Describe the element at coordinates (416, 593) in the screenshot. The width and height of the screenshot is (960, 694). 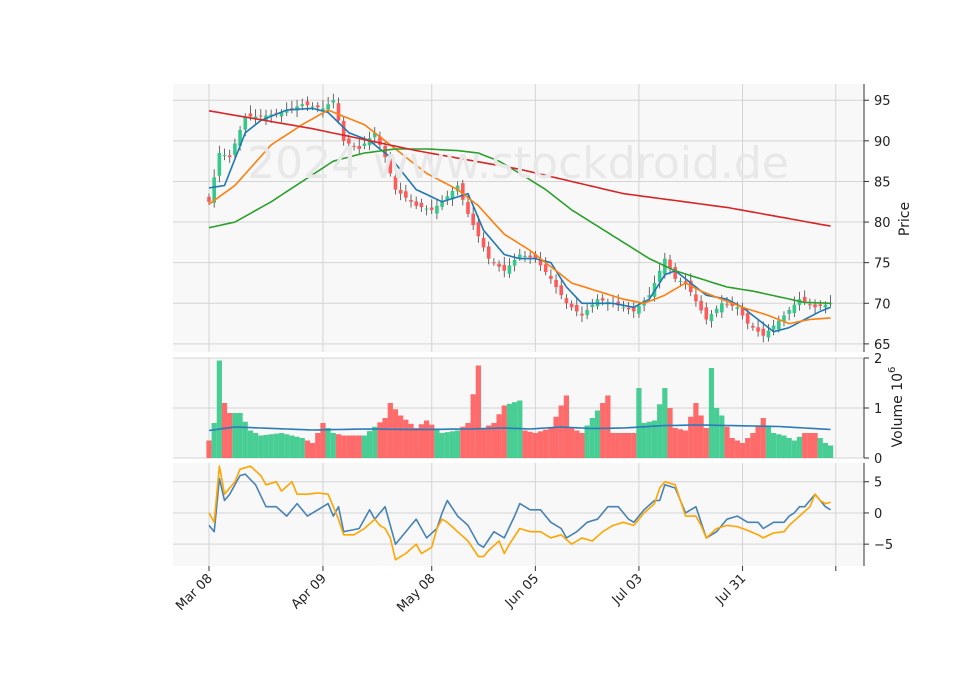
I see `x-tick-label-2: May 08` at that location.